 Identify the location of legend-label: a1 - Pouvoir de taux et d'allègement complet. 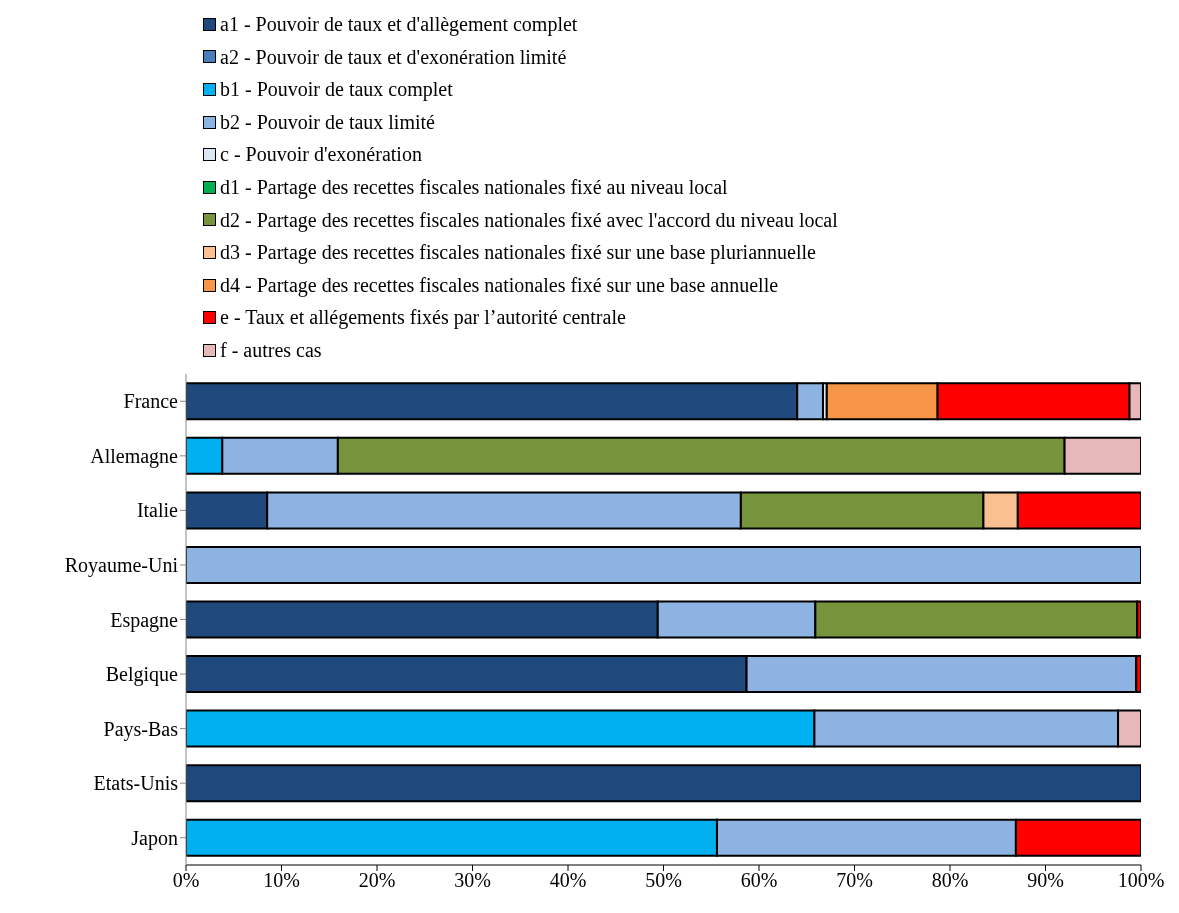
(399, 25).